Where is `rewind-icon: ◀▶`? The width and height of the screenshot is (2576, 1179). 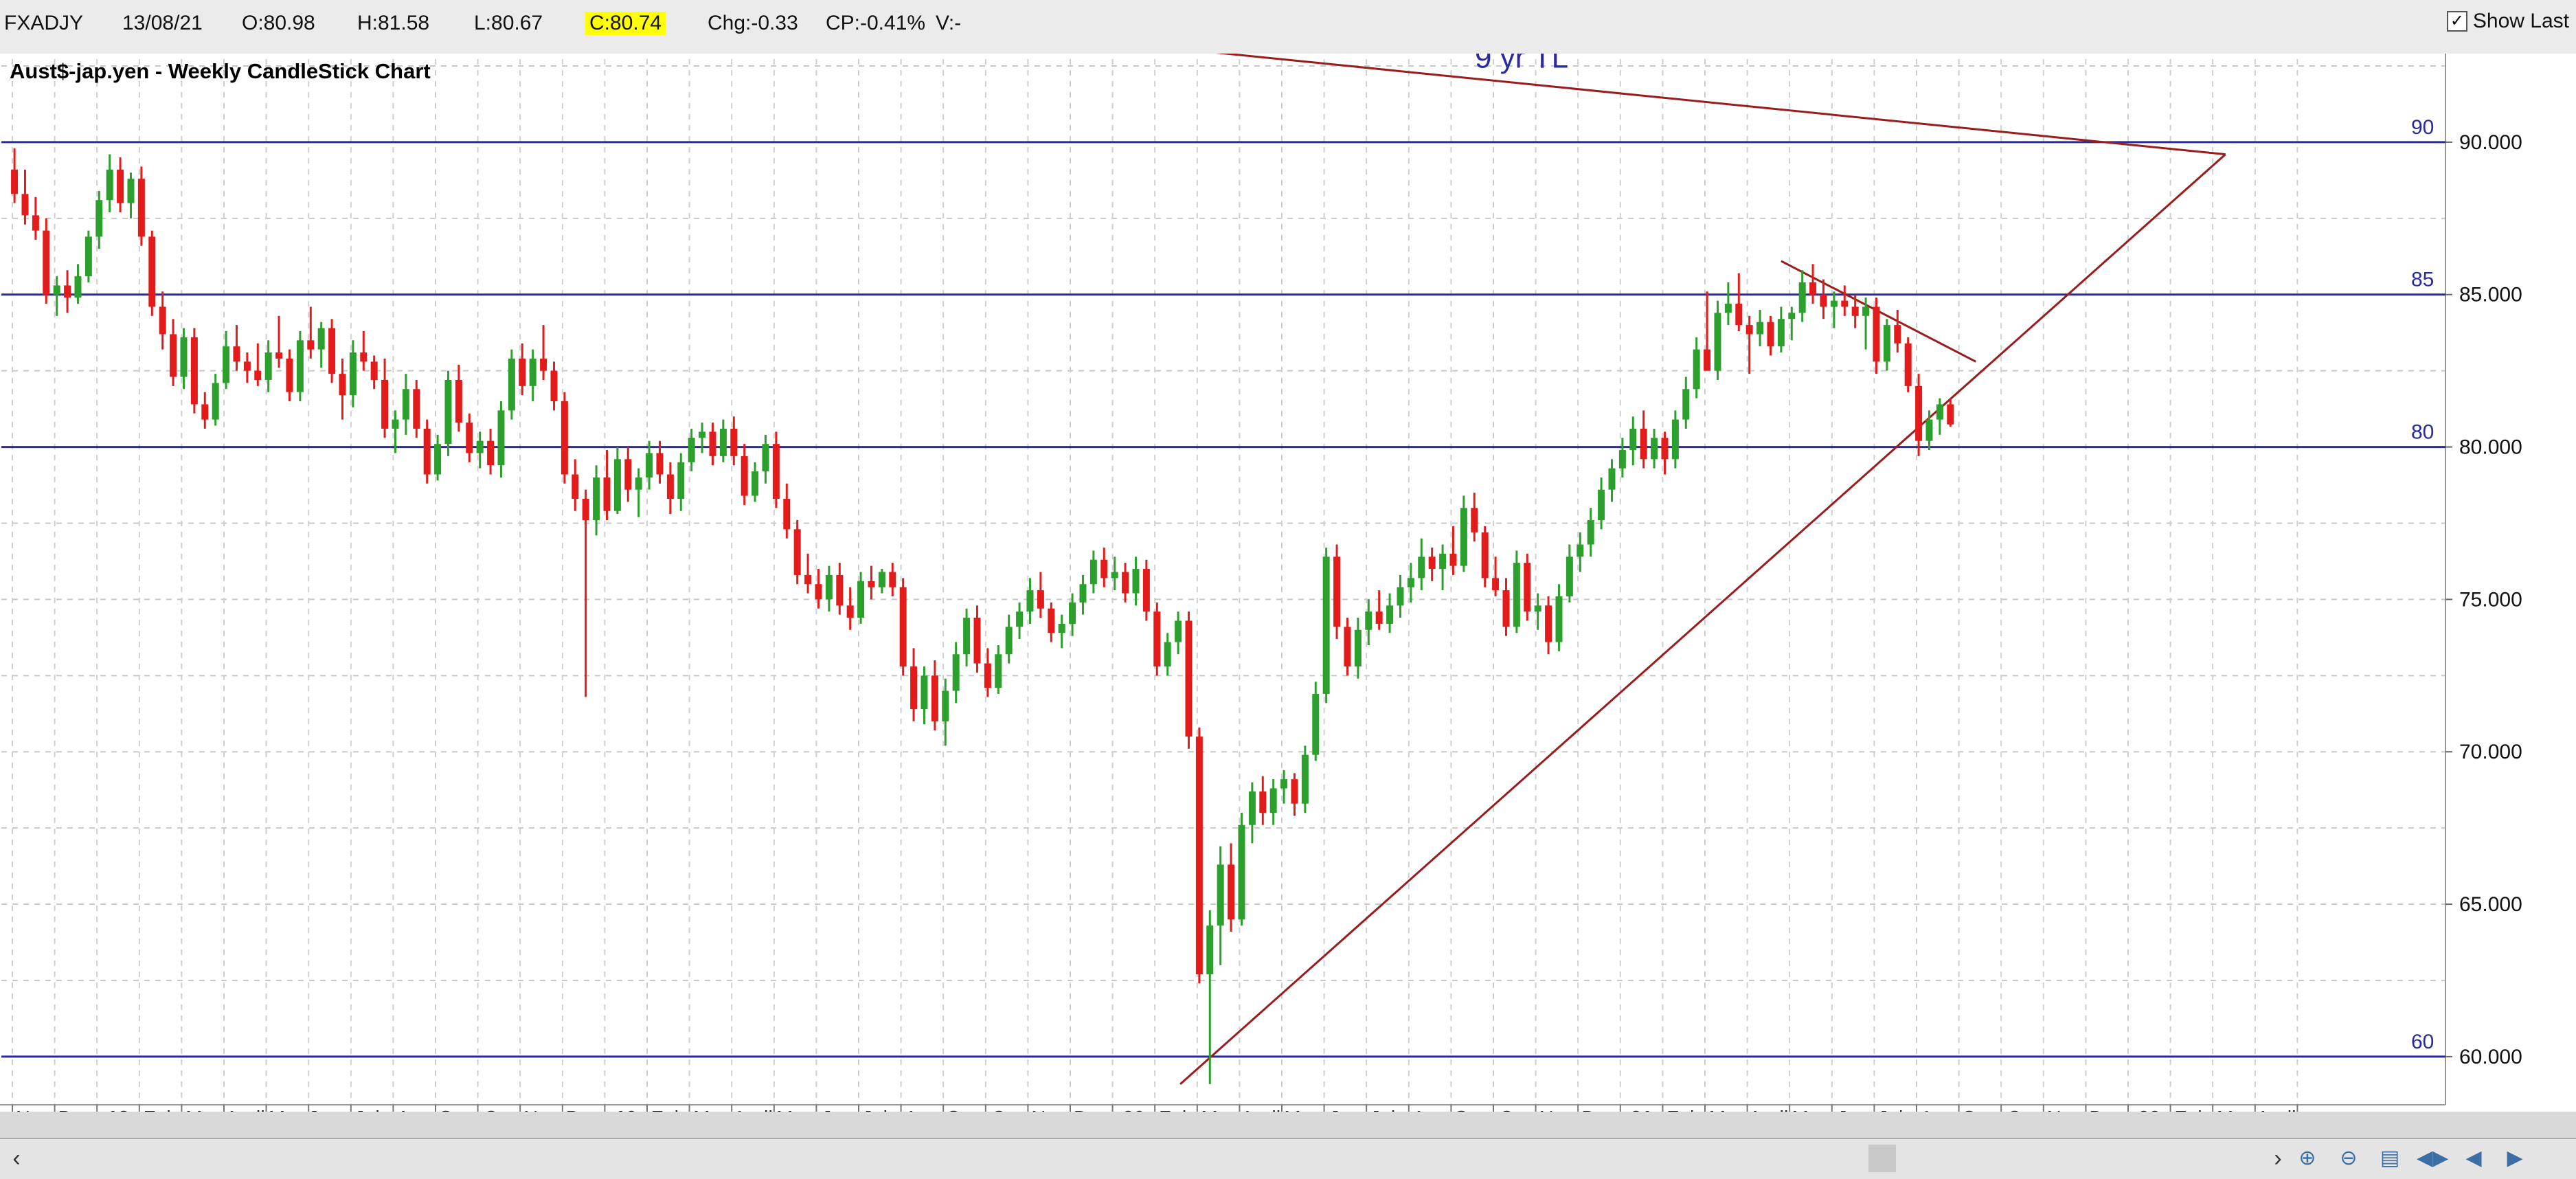
rewind-icon: ◀▶ is located at coordinates (2433, 1158).